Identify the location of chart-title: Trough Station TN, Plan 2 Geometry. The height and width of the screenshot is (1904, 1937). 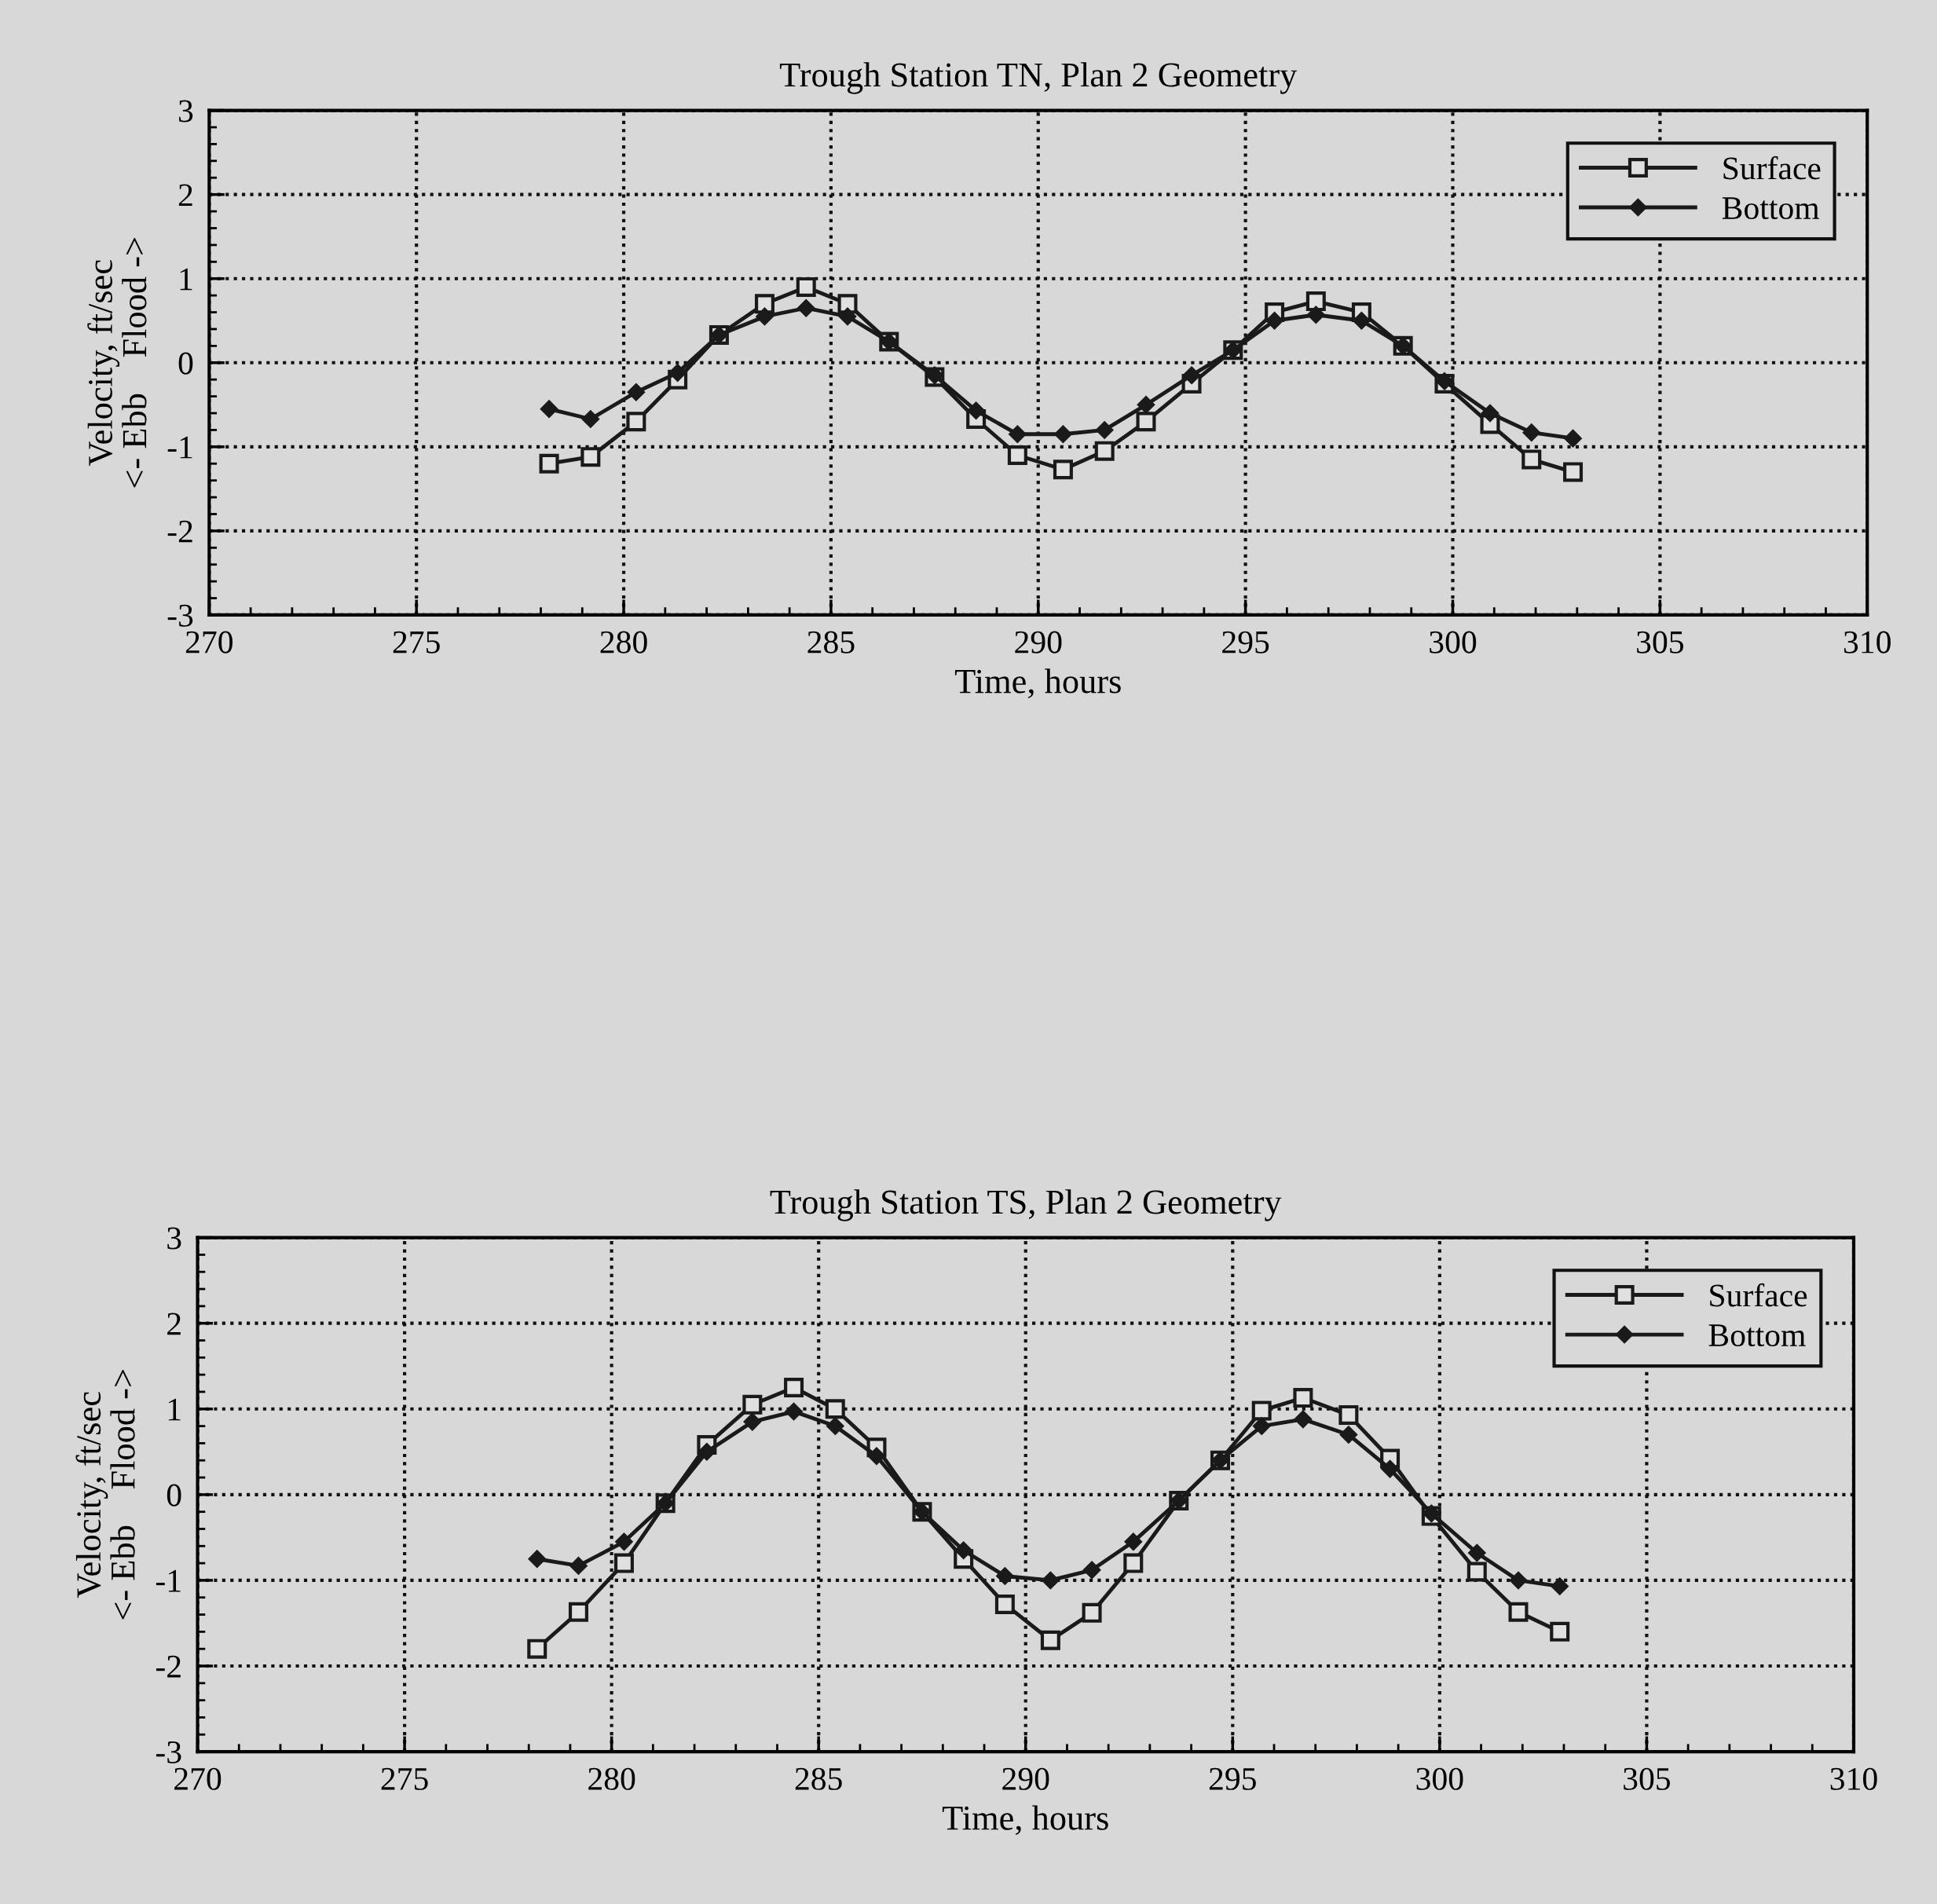
(1038, 78).